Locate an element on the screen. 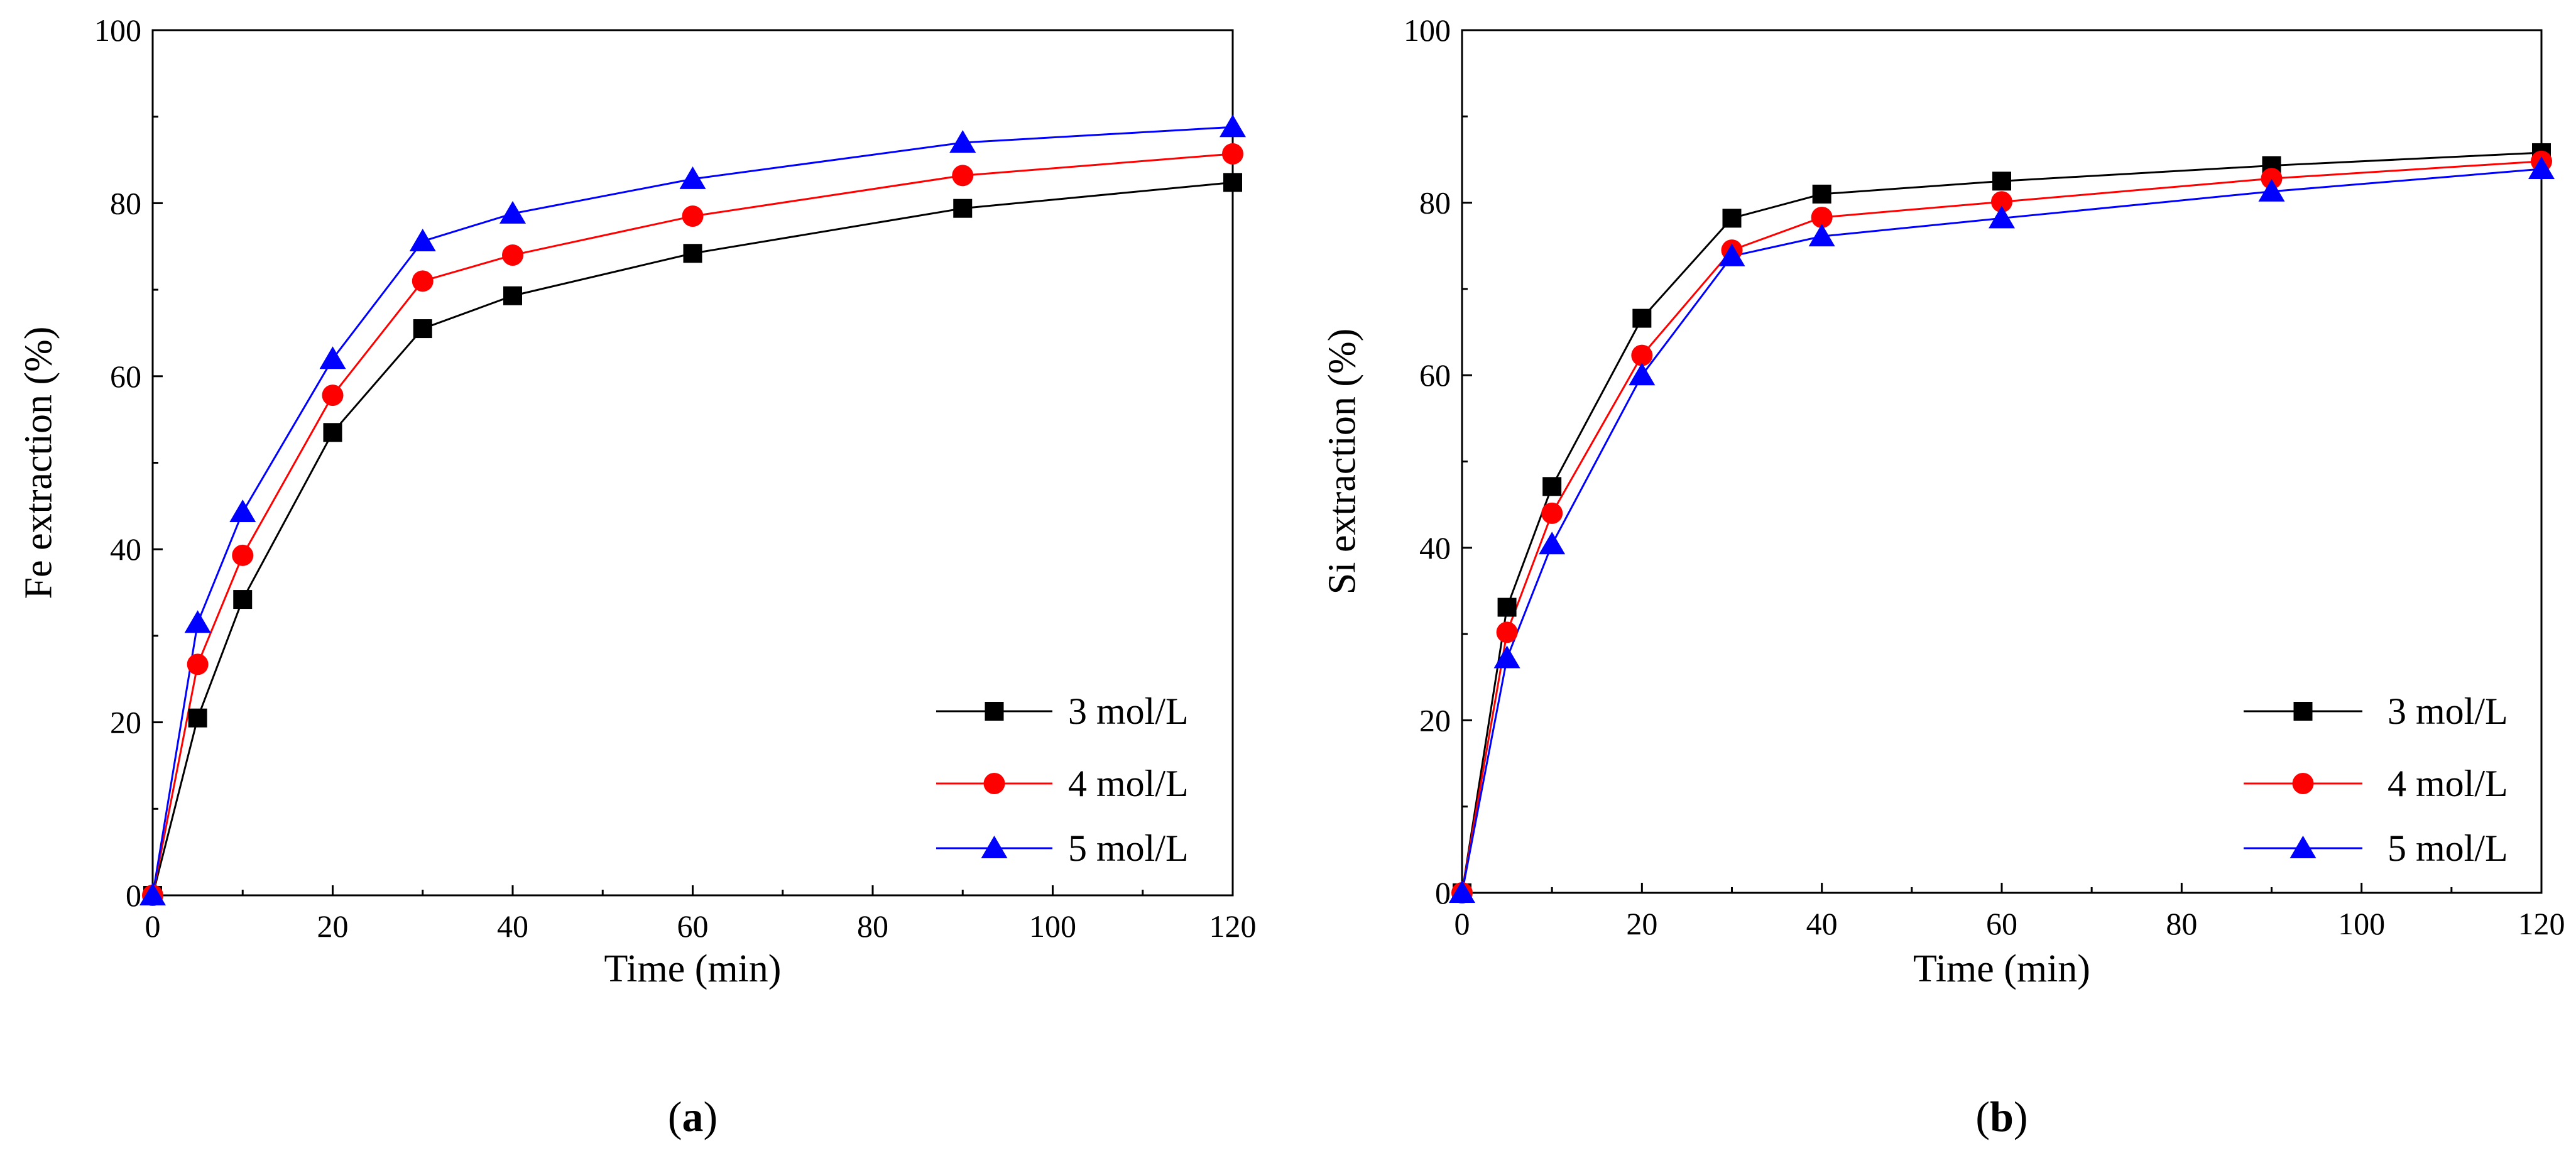 The width and height of the screenshot is (2576, 1163). legend: 3 mol/L 4 mol/L 5 mol/L is located at coordinates (1062, 780).